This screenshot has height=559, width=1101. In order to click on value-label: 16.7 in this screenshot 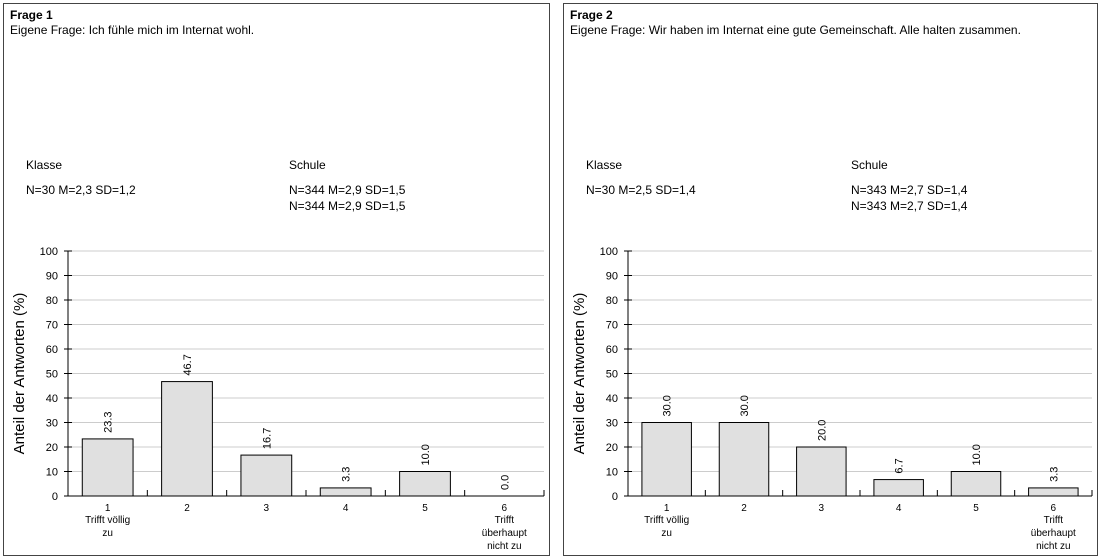, I will do `click(267, 438)`.